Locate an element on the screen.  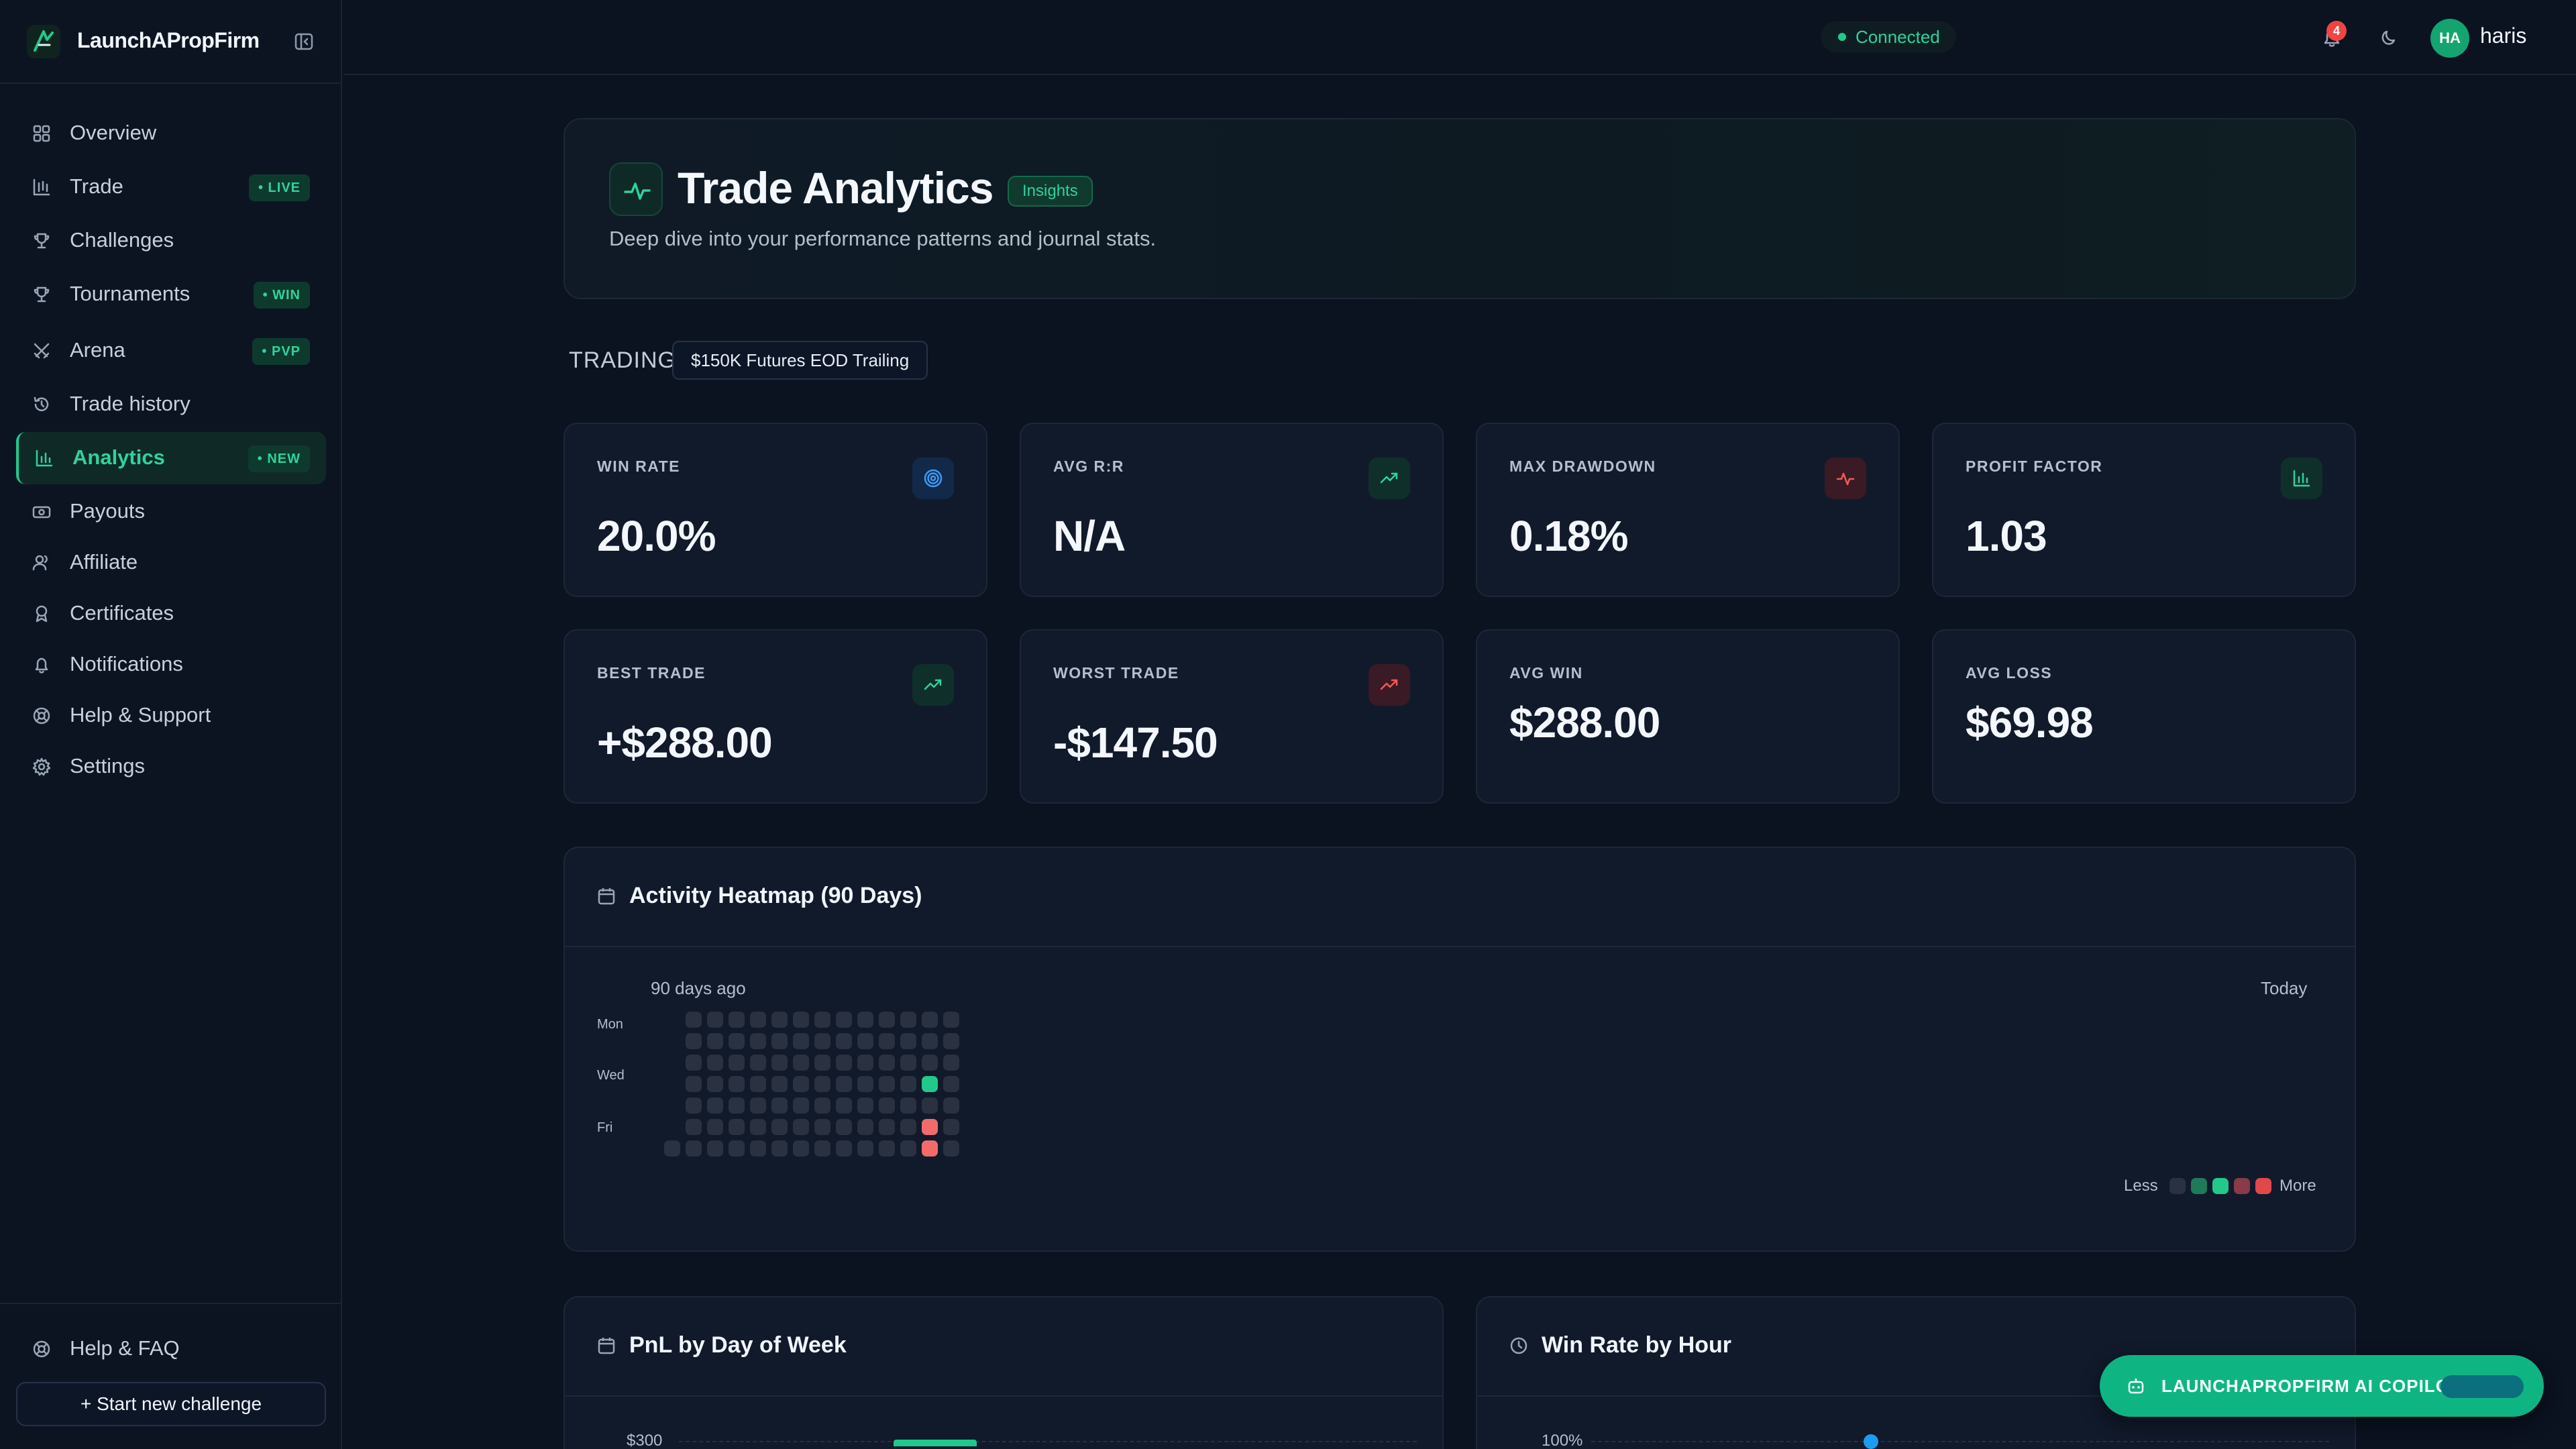
sidebar-item-help-support: Help & Support is located at coordinates (171, 716).